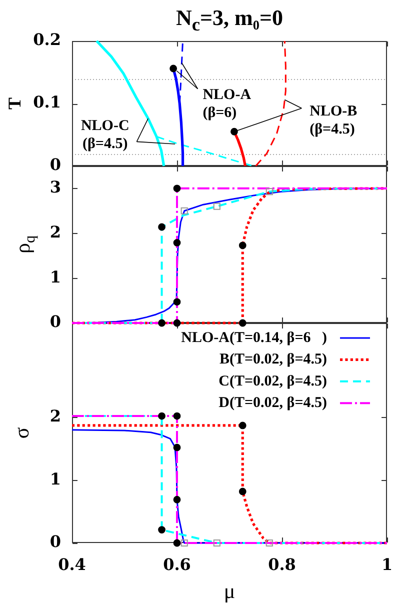 The height and width of the screenshot is (607, 409). Describe the element at coordinates (273, 402) in the screenshot. I see `legend-label: D(T=0.02, β=4.5)` at that location.